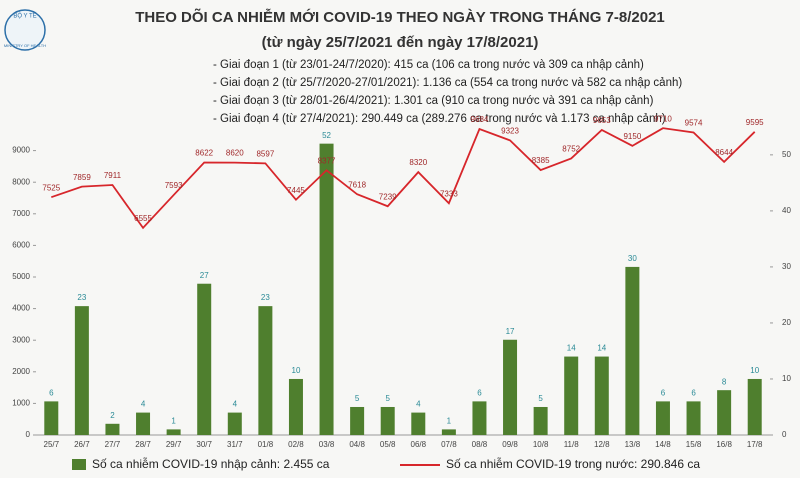 The height and width of the screenshot is (478, 800). What do you see at coordinates (82, 444) in the screenshot?
I see `x-tick-label: 26/7` at bounding box center [82, 444].